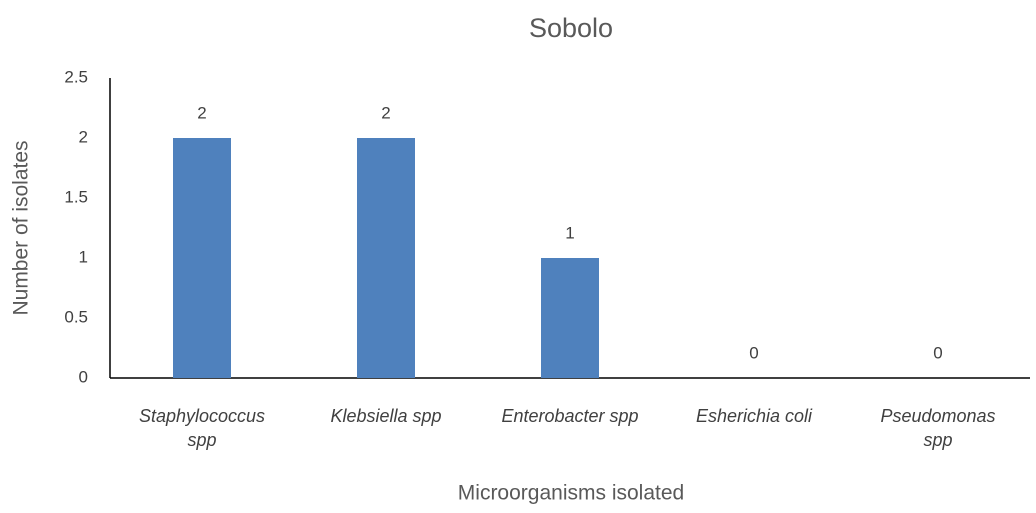 Image resolution: width=1036 pixels, height=513 pixels. I want to click on x-tick-label: Staphylococcus spp, so click(202, 428).